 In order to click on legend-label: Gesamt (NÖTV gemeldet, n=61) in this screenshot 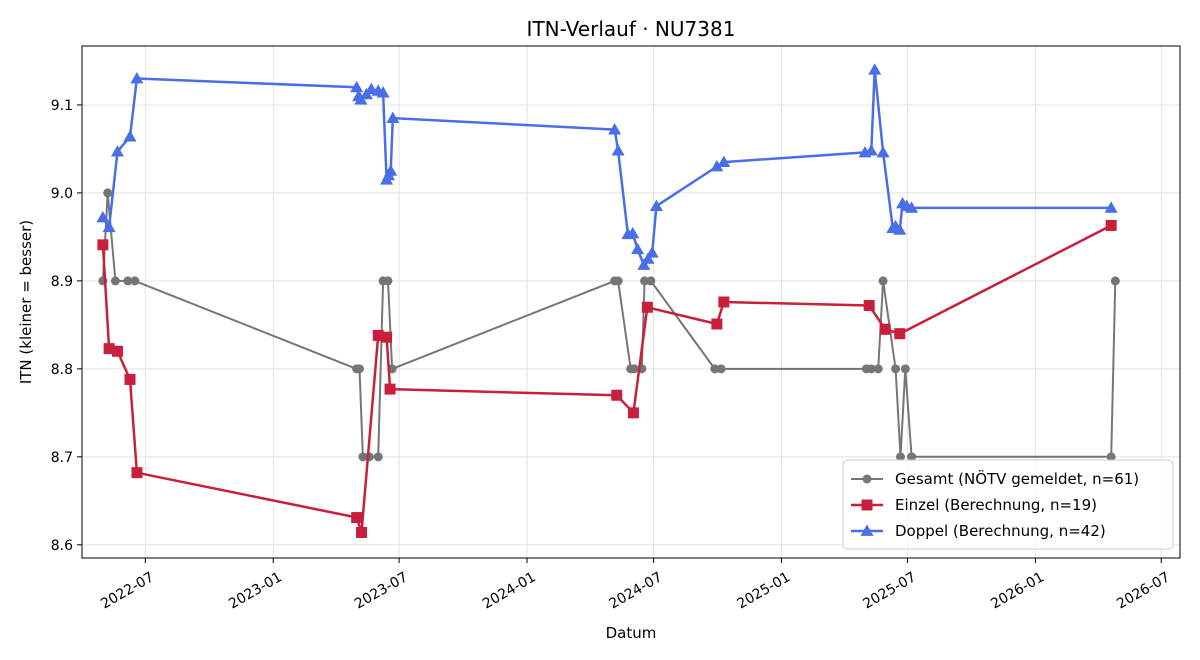, I will do `click(1017, 478)`.